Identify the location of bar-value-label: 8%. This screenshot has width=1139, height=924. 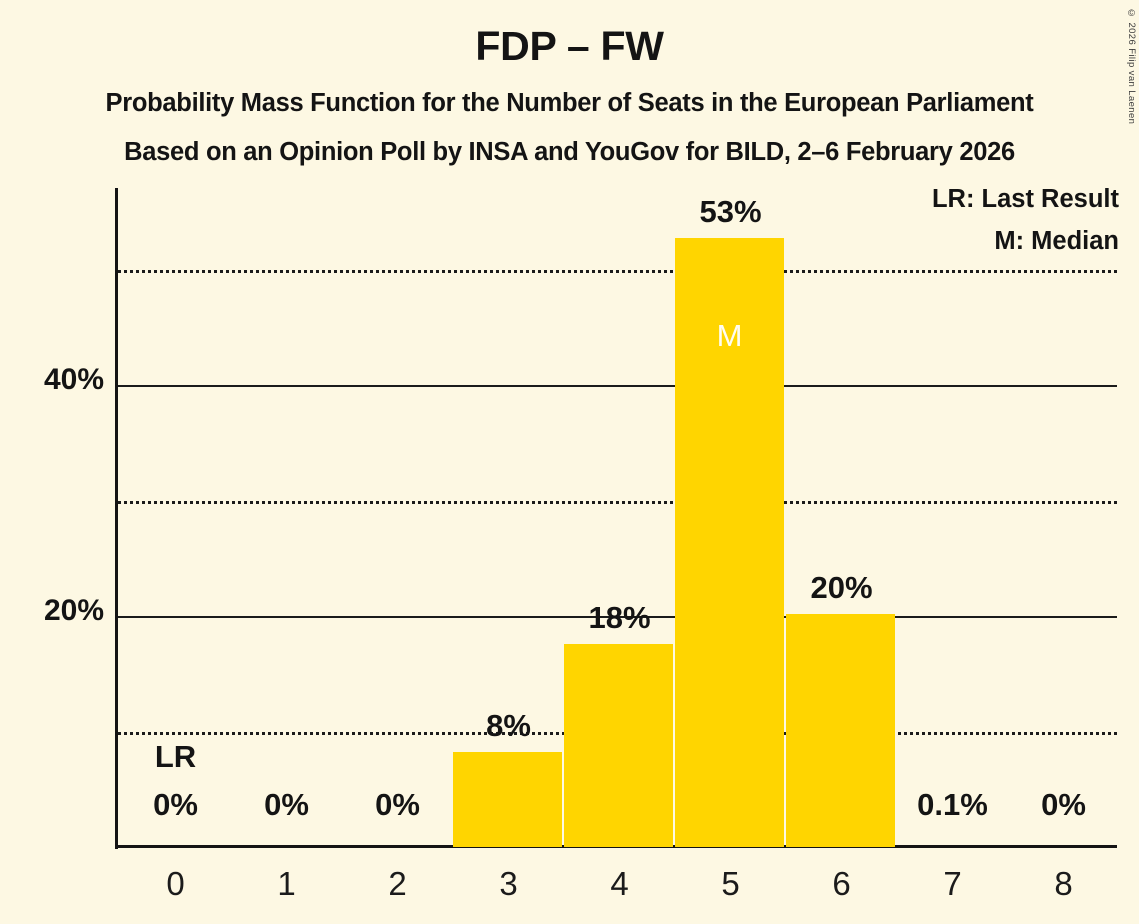
(508, 726).